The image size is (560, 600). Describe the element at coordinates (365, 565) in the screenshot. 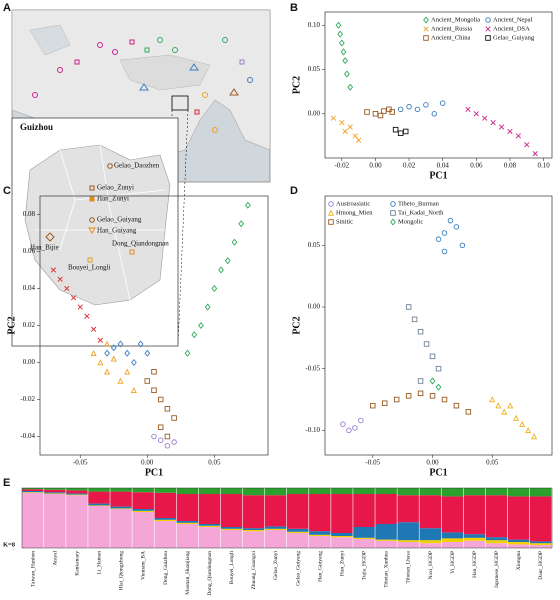

I see `x-tick-label: Tujia_HGDP` at that location.